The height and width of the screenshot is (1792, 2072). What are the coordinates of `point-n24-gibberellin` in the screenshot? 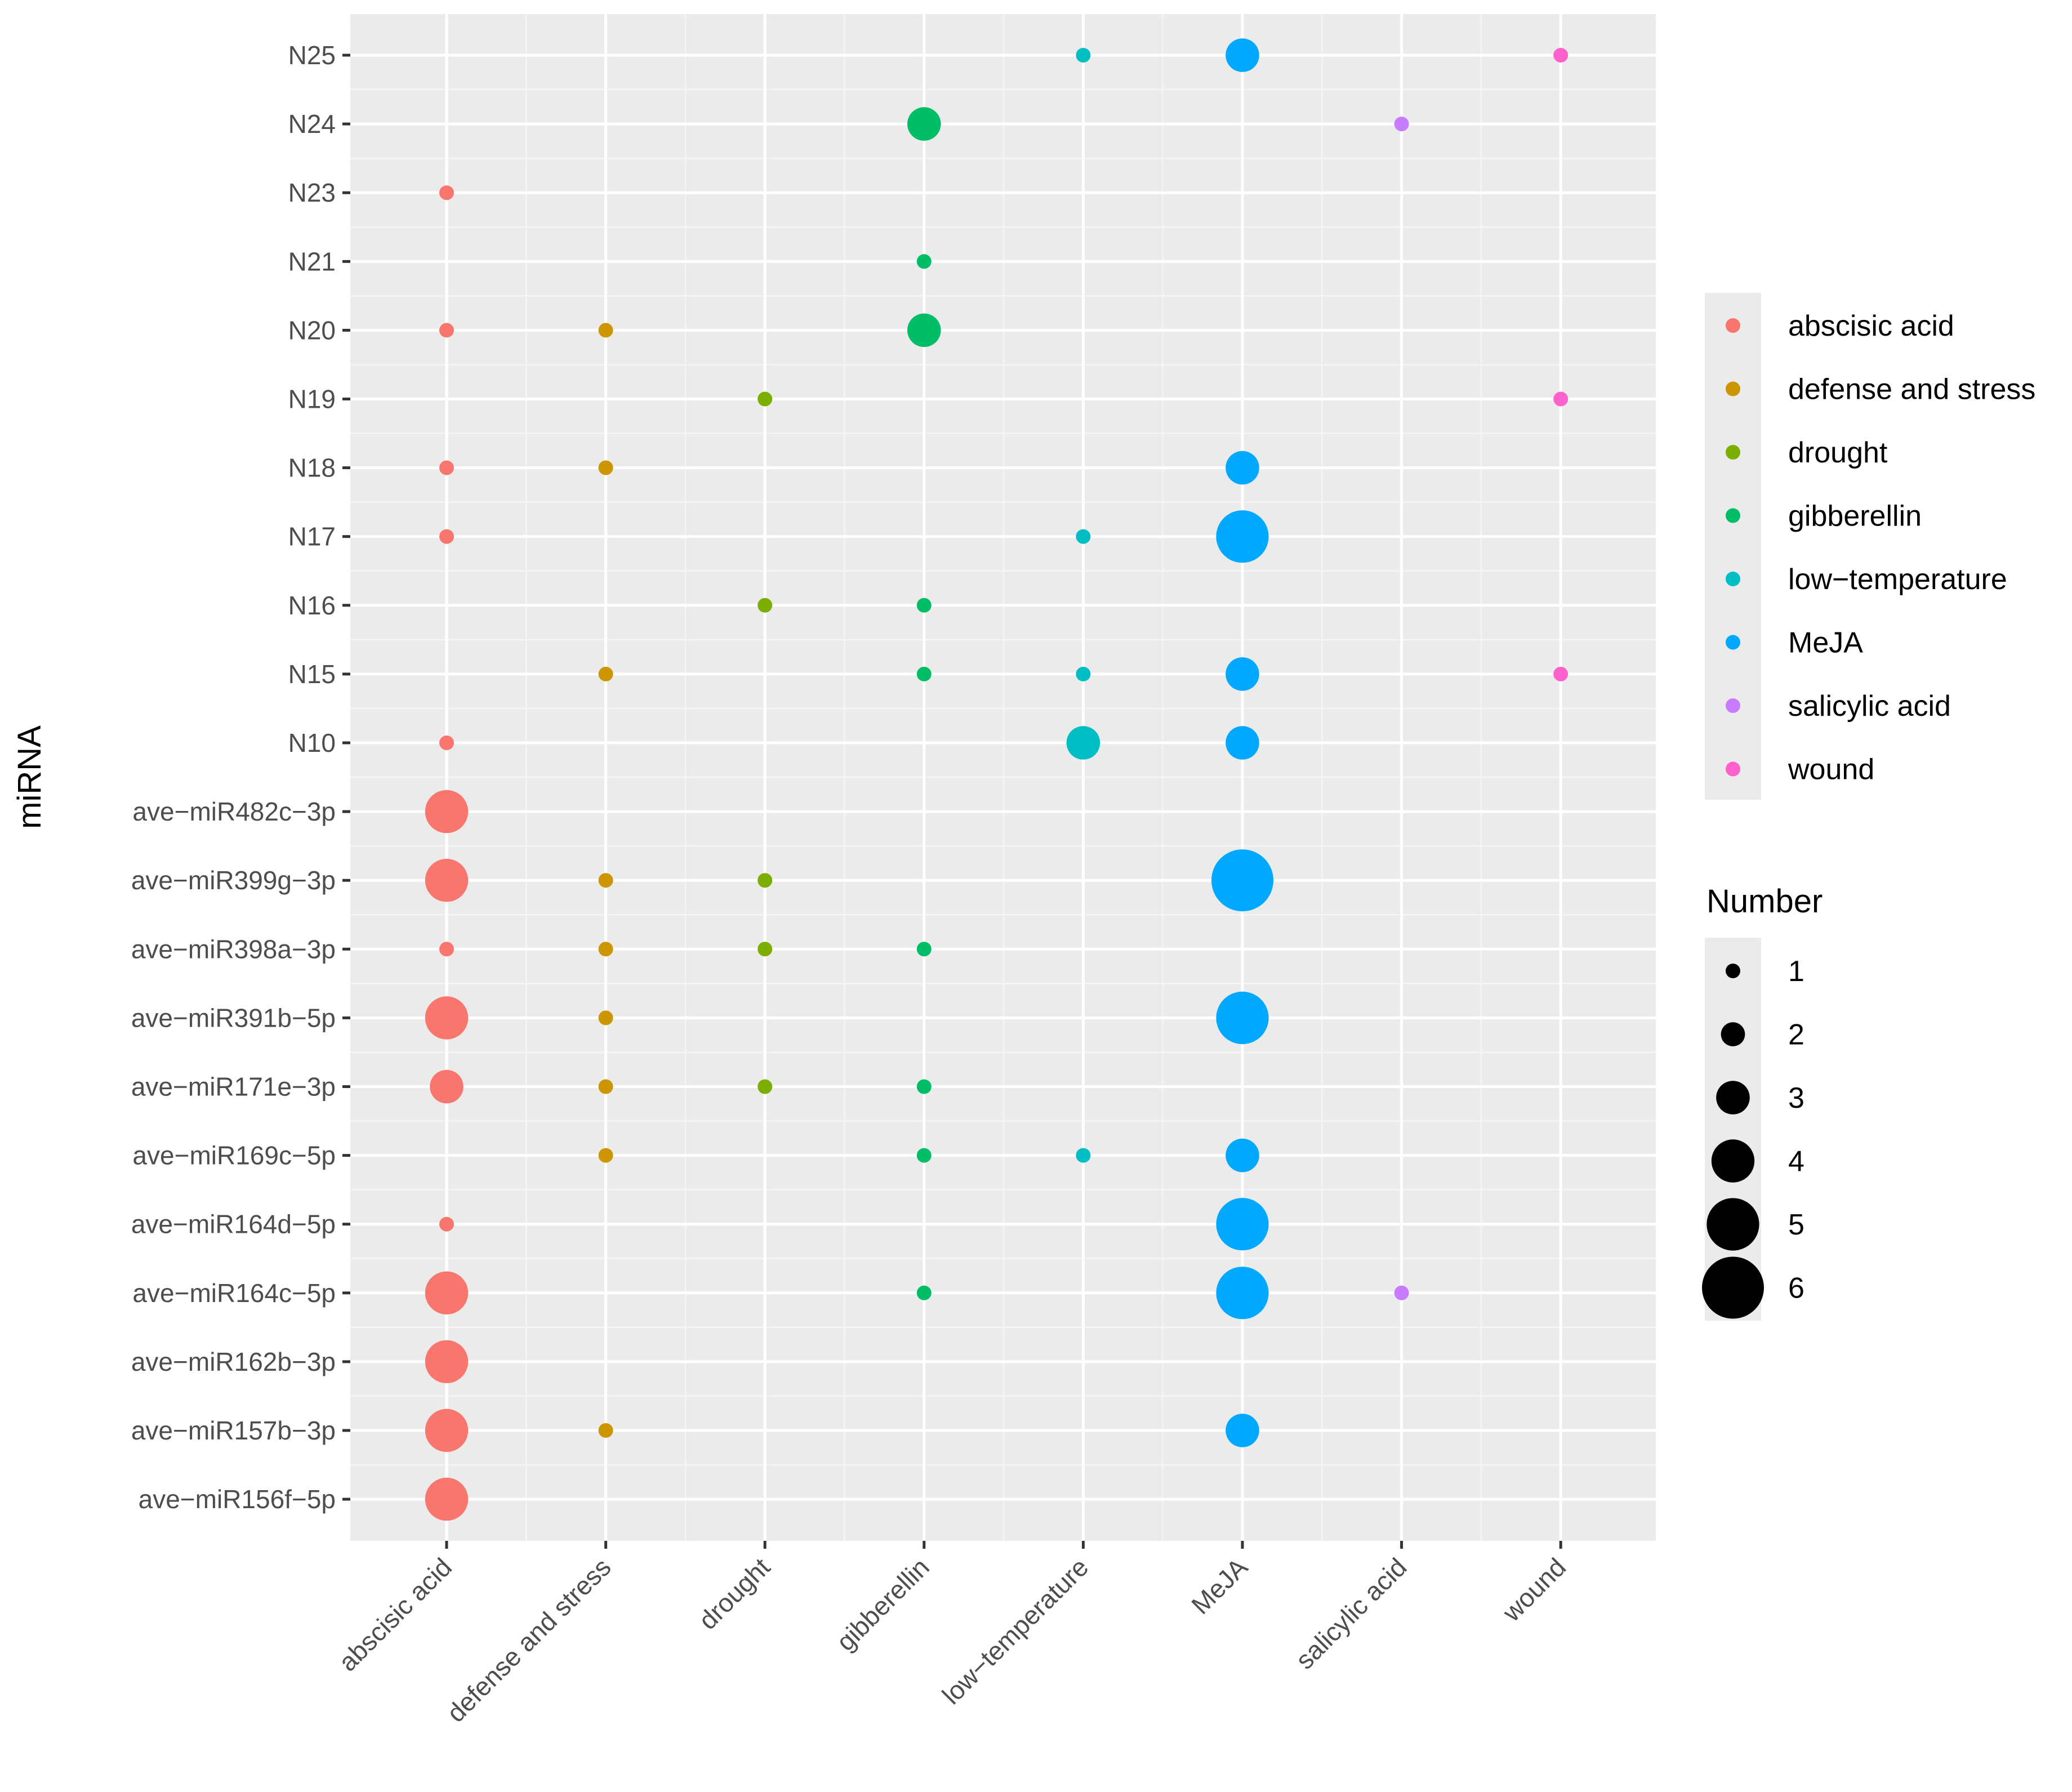 It's located at (924, 124).